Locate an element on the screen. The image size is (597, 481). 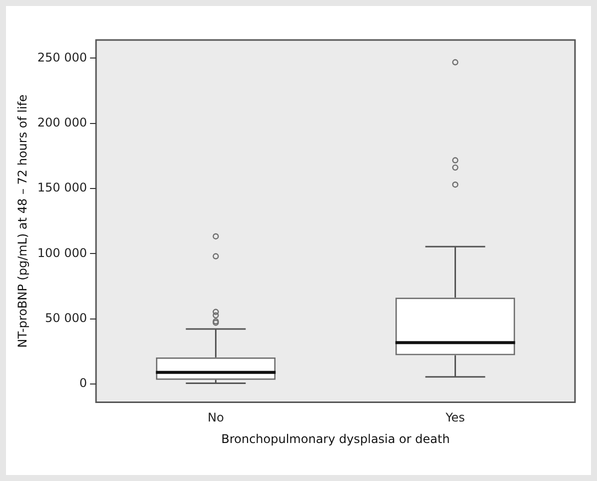
y-axis-title: NT-proBNP (pg/mL) at 48 – 72 hours of life is located at coordinates (22, 221).